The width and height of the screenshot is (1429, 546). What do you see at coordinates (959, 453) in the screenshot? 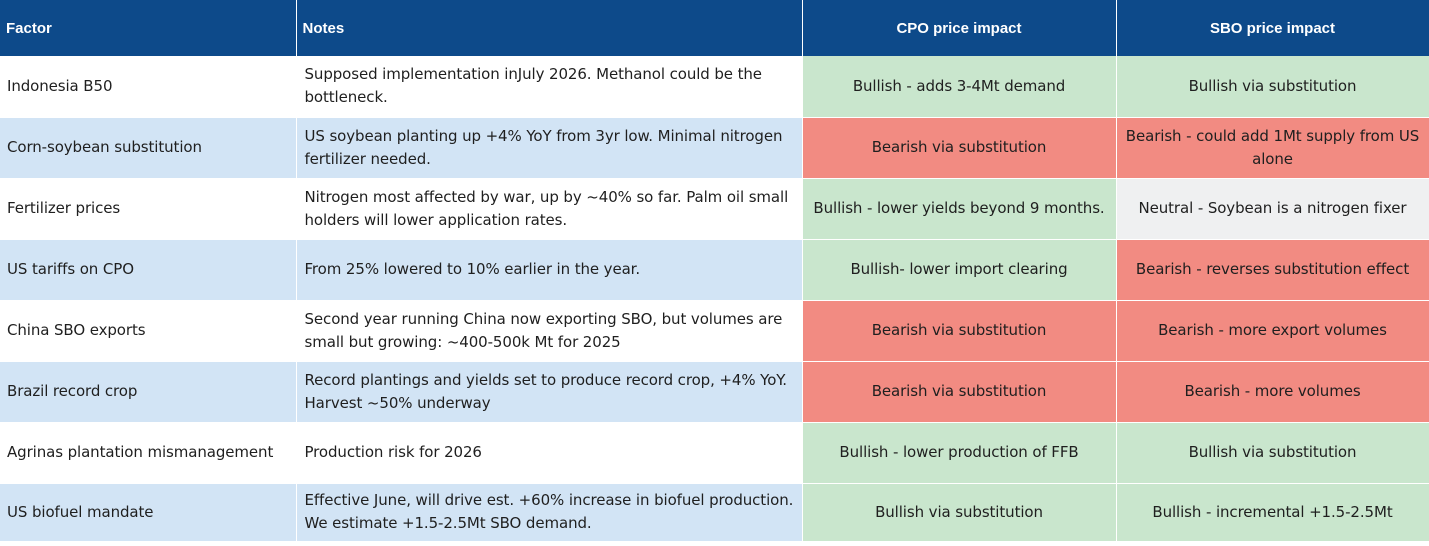
I see `cpo-impact-cell: Bullish - lower production of FFB` at bounding box center [959, 453].